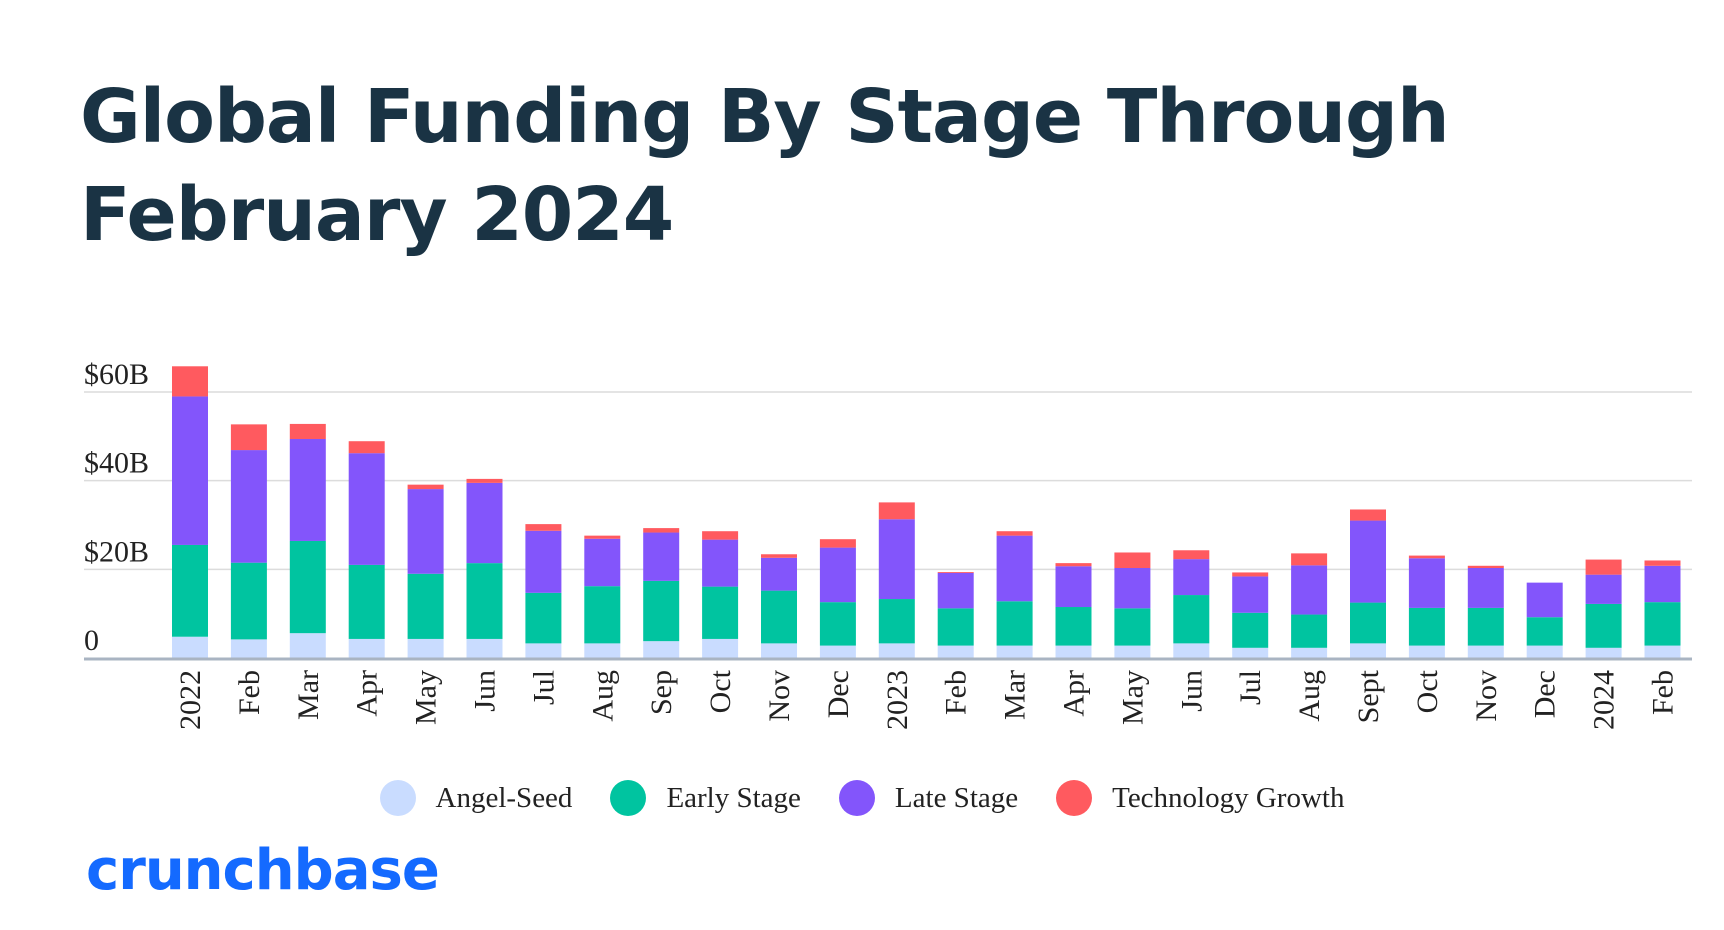  I want to click on x-tick-label: Sep, so click(661, 692).